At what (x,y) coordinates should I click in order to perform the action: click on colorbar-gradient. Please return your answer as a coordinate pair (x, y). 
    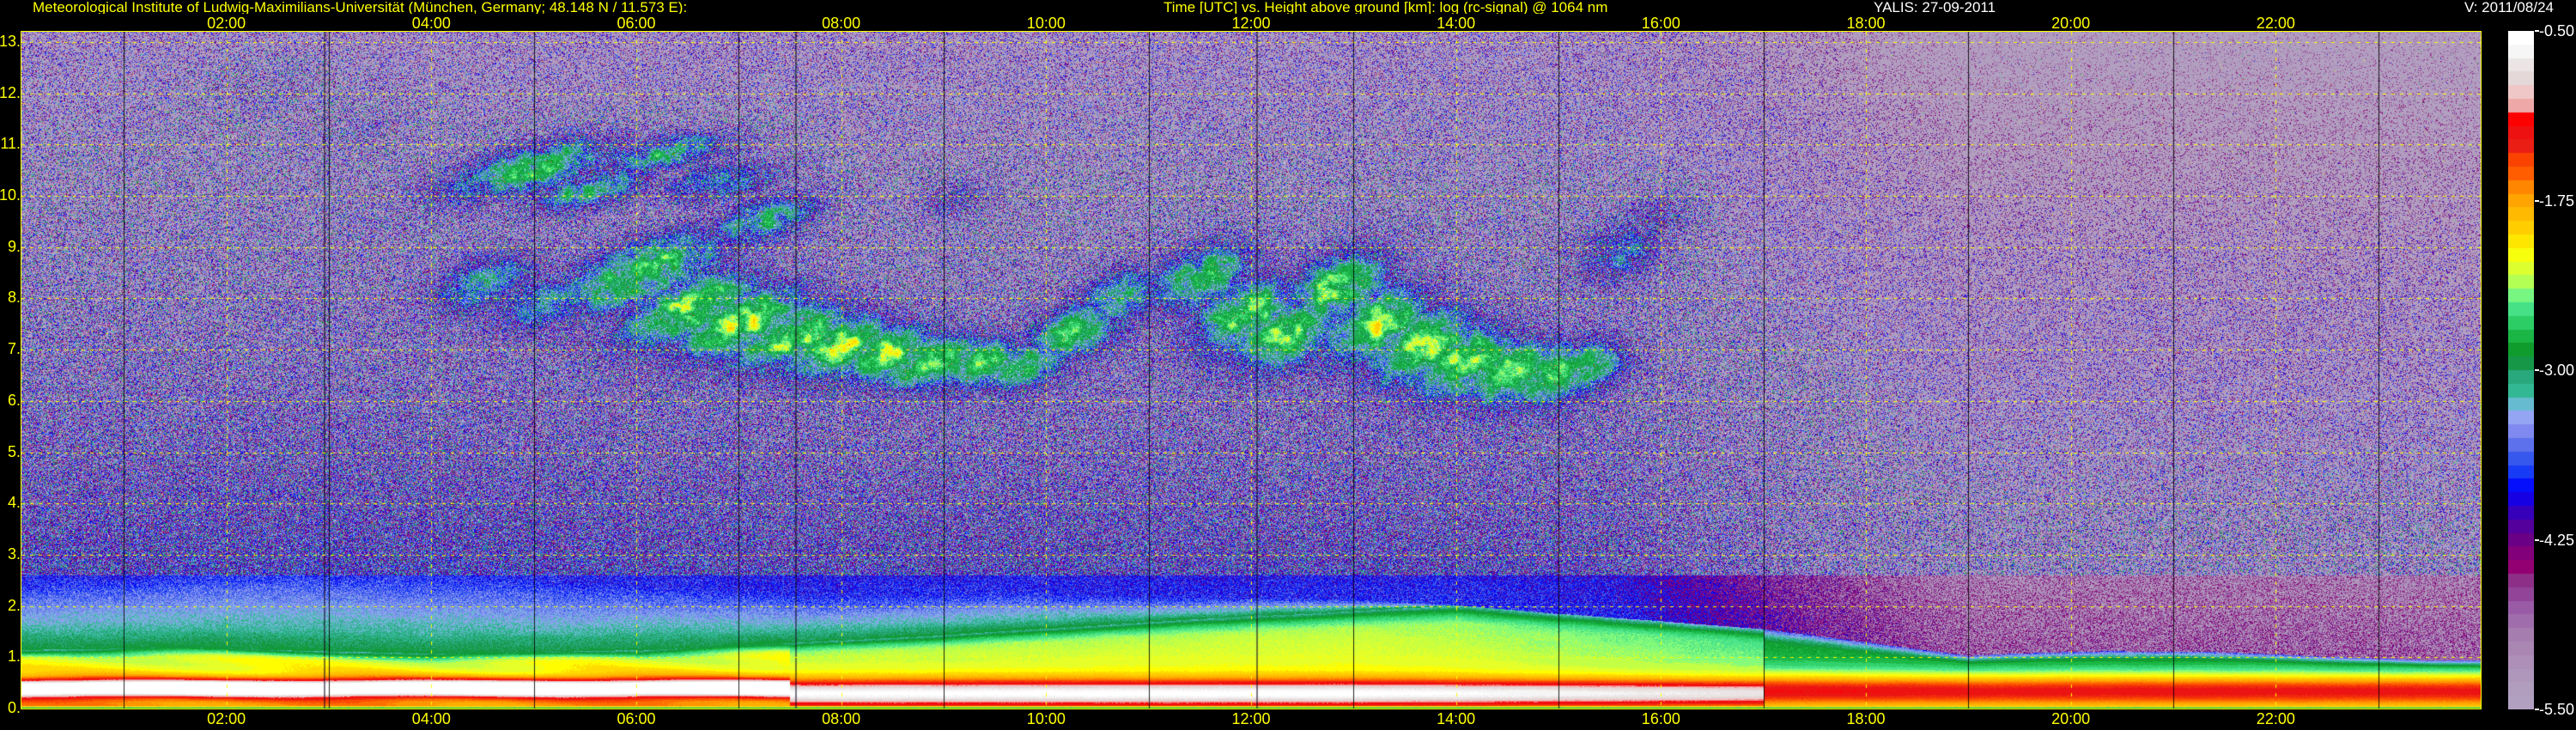
    Looking at the image, I should click on (2521, 370).